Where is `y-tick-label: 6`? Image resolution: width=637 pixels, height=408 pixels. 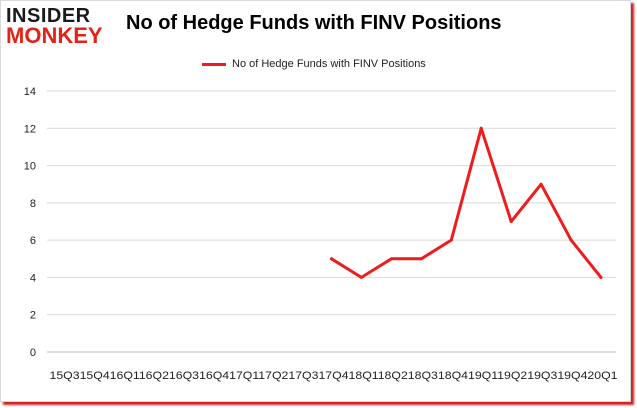
y-tick-label: 6 is located at coordinates (33, 241).